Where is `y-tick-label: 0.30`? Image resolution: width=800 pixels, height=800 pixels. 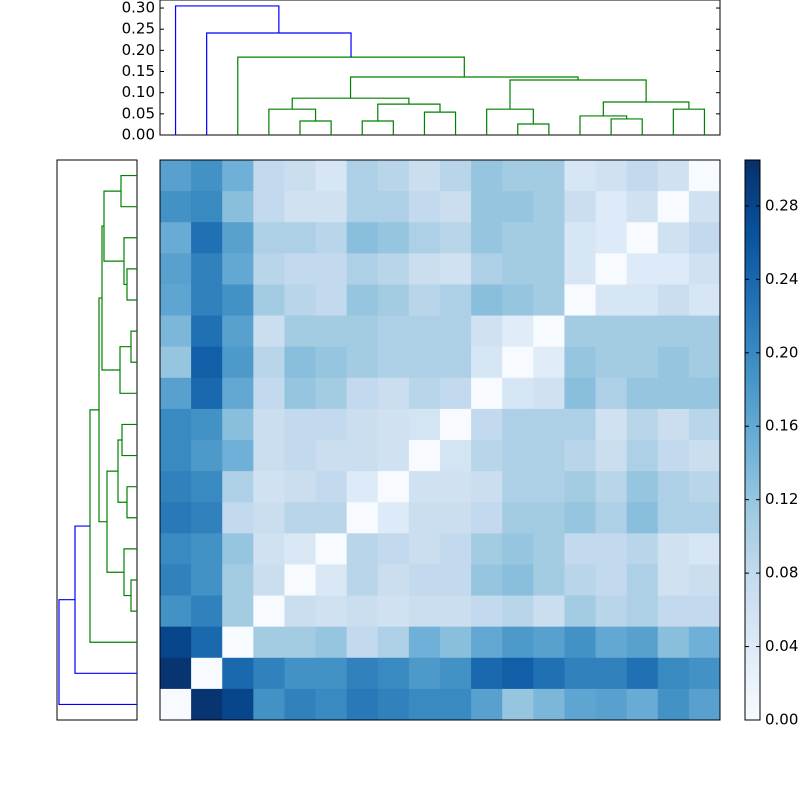
y-tick-label: 0.30 is located at coordinates (138, 8).